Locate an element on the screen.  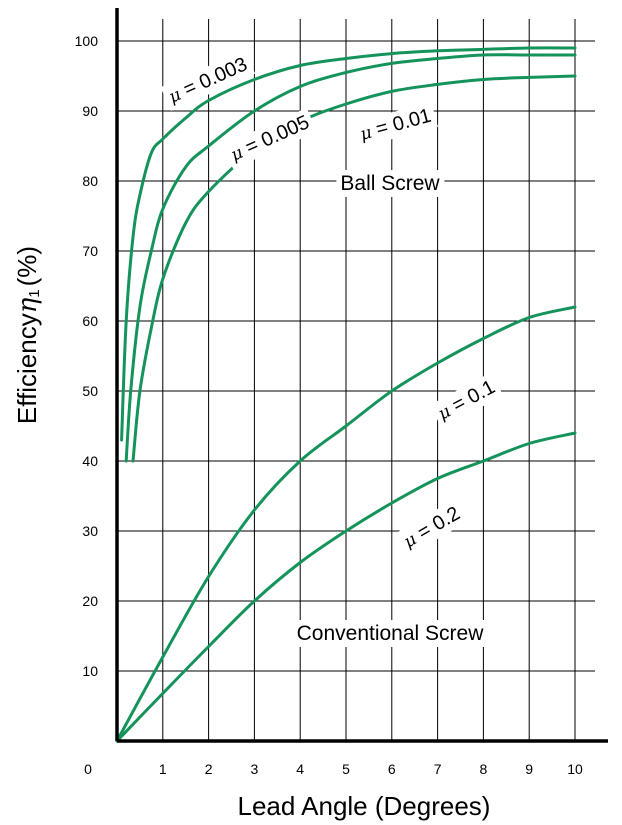
y-axis-title: Efficiencyη1 (%) is located at coordinates (27, 335).